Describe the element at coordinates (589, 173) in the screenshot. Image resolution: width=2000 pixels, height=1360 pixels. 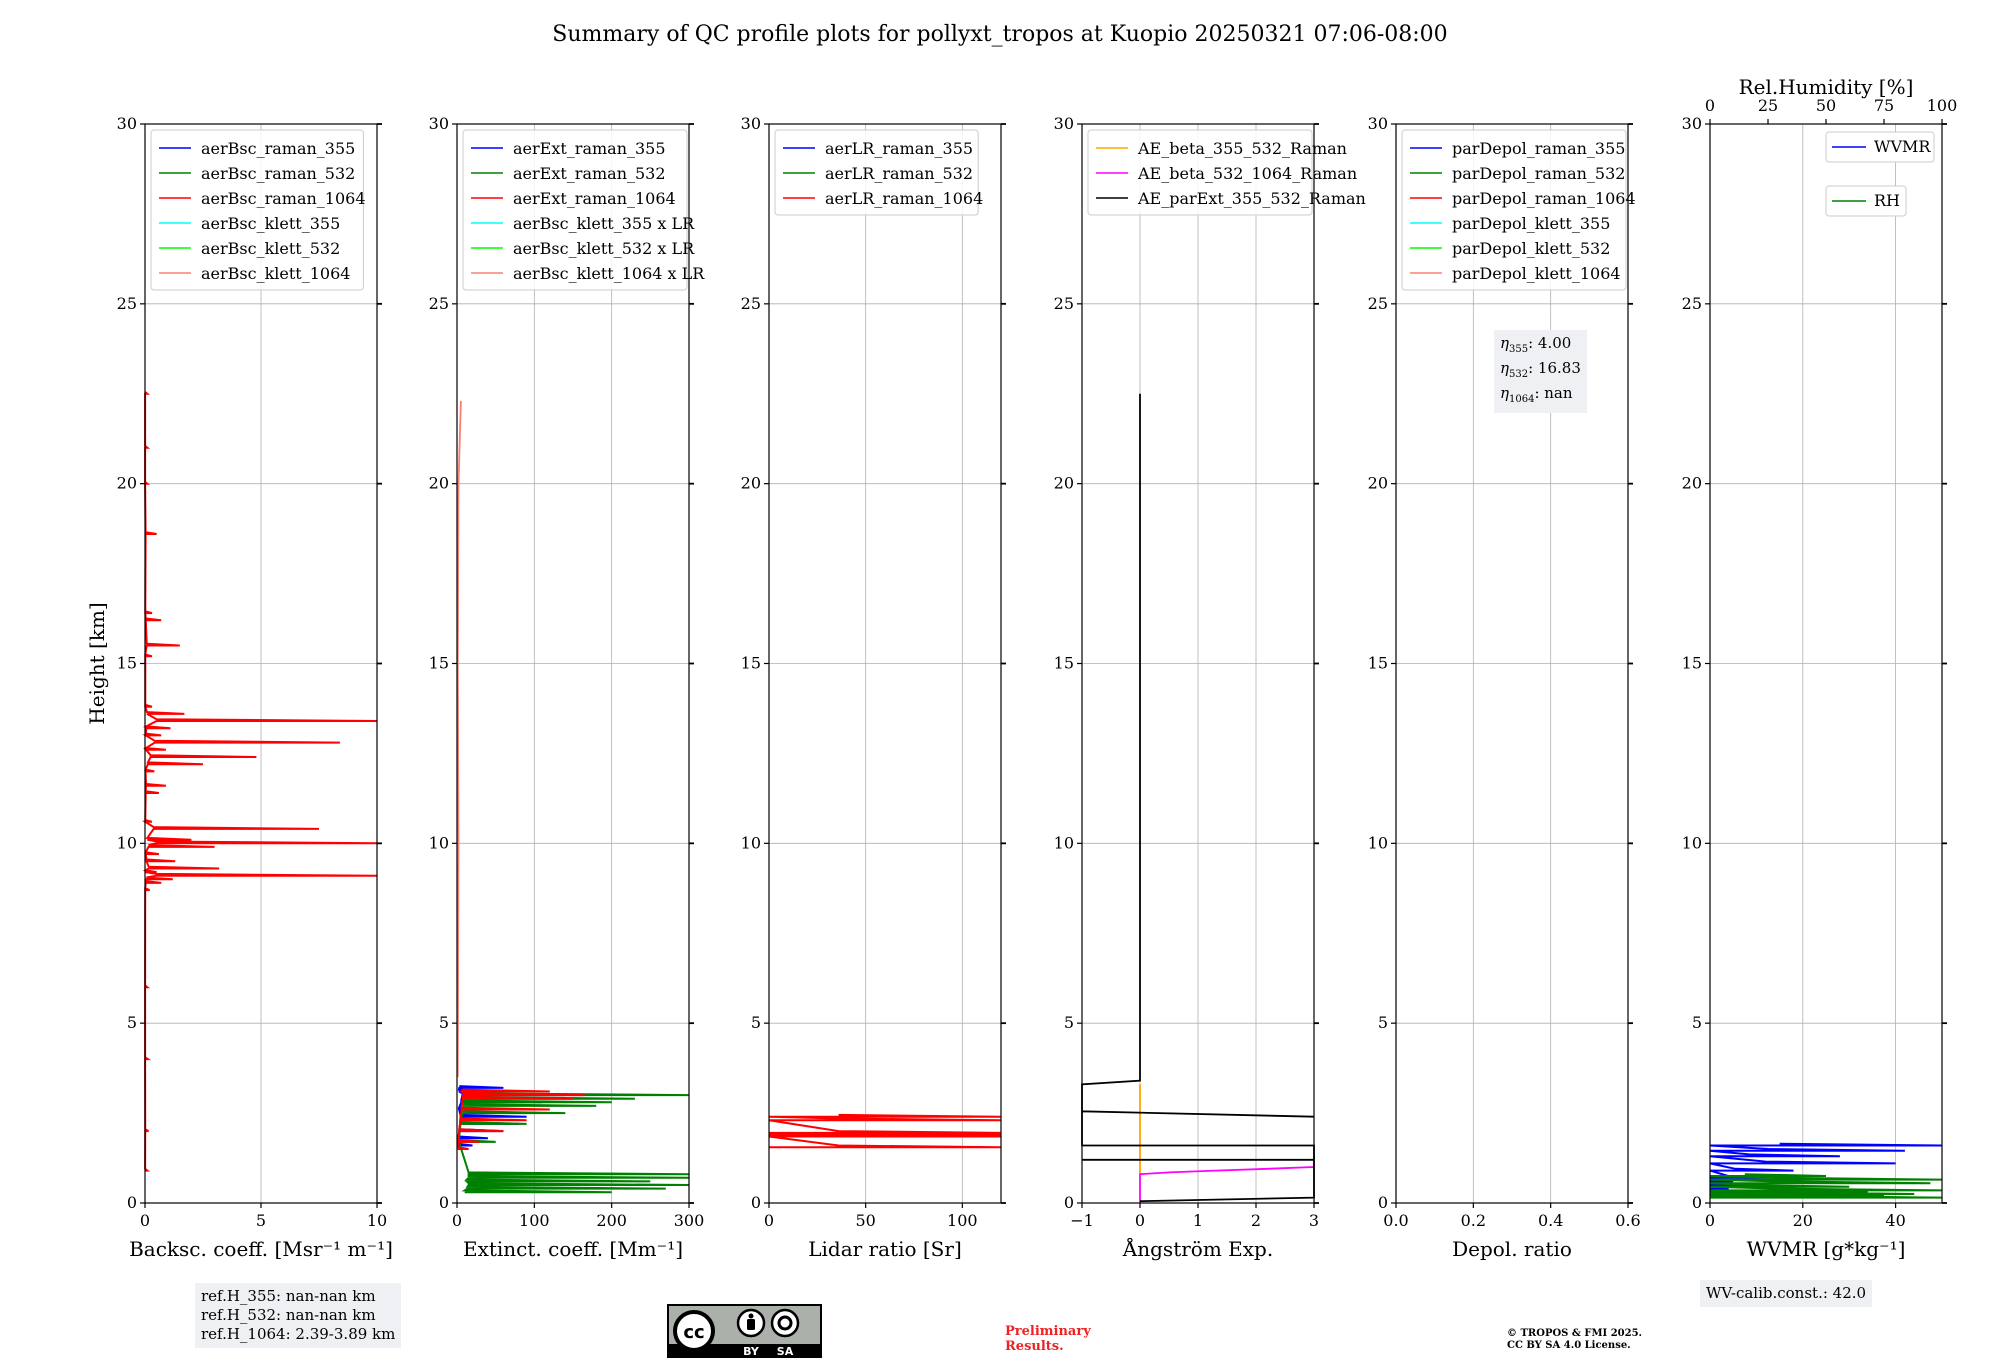
I see `legend-label: aerExt_raman_532` at that location.